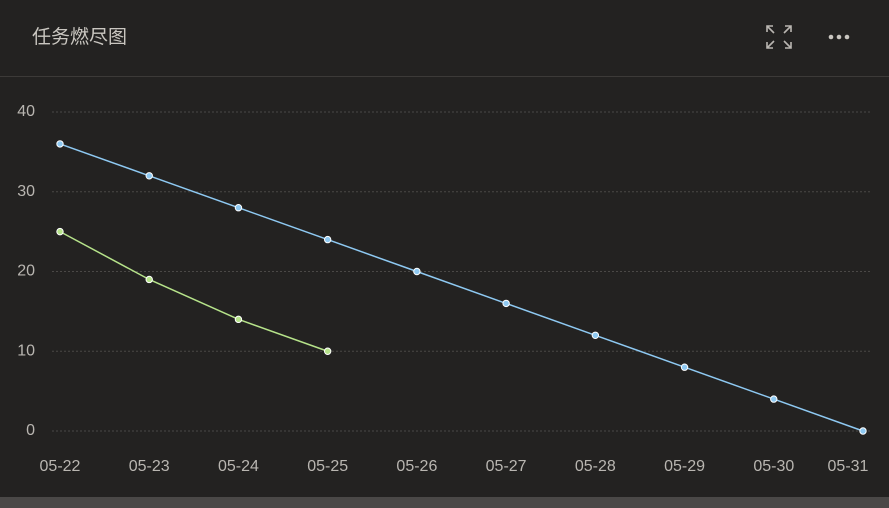 The height and width of the screenshot is (508, 889). I want to click on y-tick-label: 20, so click(26, 271).